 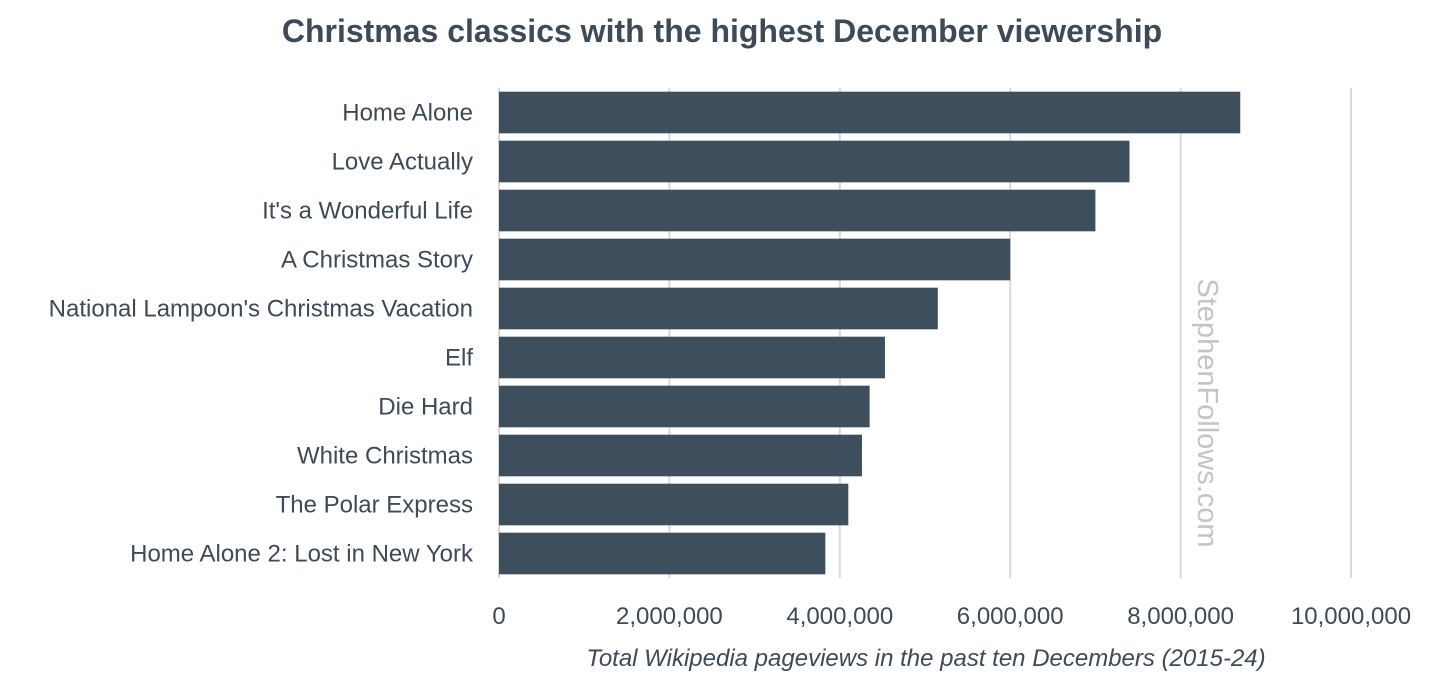 I want to click on category-label: Elf, so click(x=459, y=358).